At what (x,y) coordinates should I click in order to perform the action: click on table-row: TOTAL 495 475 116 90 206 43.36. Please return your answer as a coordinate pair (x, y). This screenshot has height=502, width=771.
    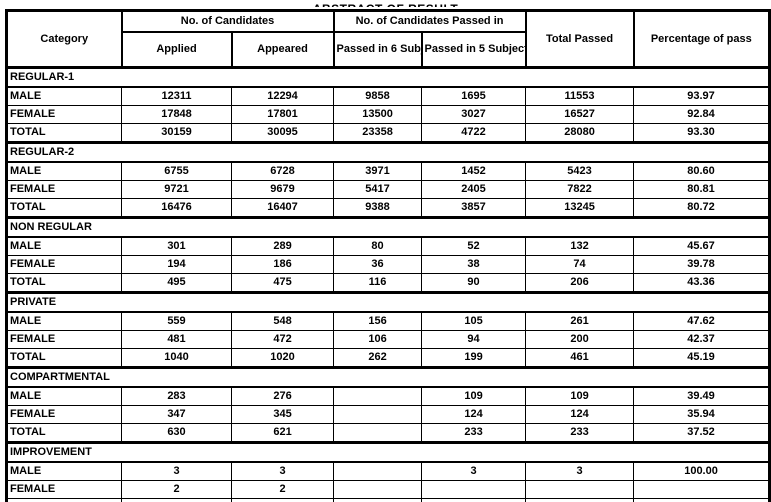
    Looking at the image, I should click on (388, 283).